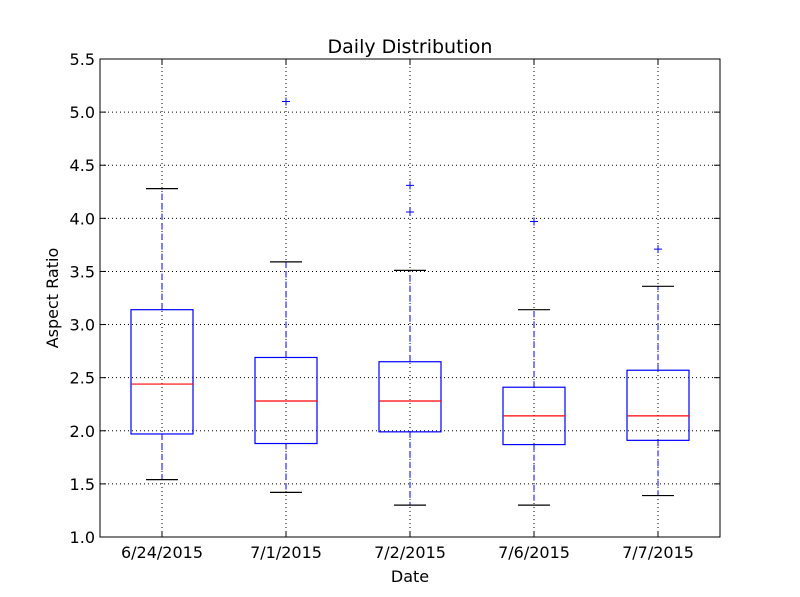  Describe the element at coordinates (82, 378) in the screenshot. I see `y-tick-label: 2.5` at that location.